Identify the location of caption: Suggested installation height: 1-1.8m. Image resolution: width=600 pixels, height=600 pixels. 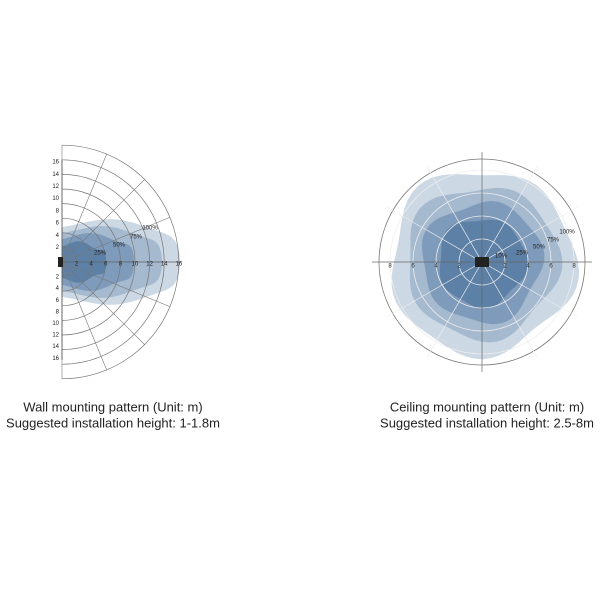
(113, 422).